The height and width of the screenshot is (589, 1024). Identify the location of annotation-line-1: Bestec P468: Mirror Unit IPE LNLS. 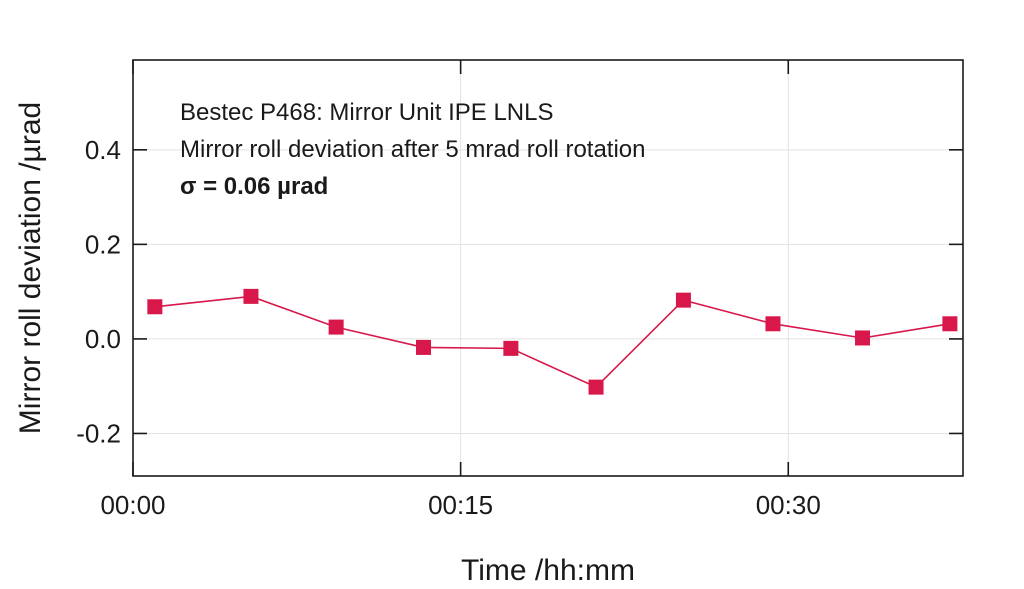
(366, 112).